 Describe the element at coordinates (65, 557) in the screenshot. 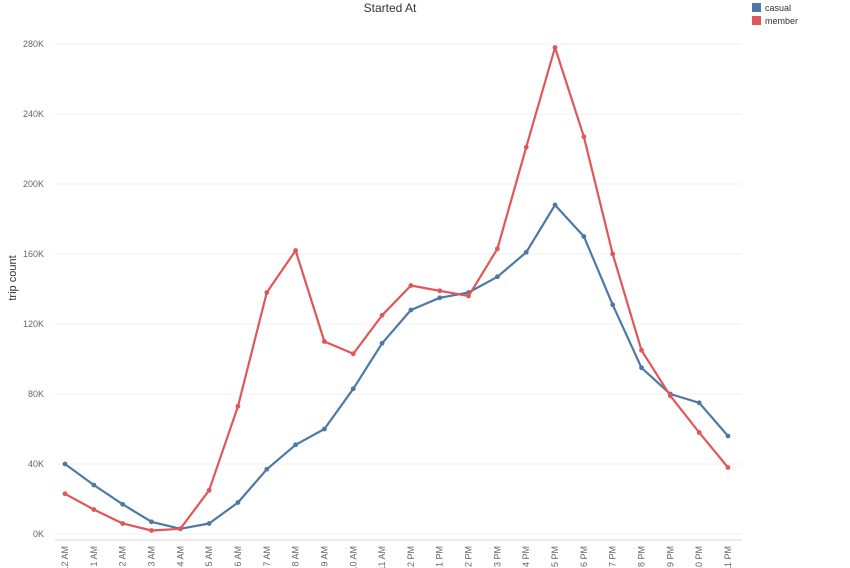

I see `x-tick-label-0: 12 AM` at that location.